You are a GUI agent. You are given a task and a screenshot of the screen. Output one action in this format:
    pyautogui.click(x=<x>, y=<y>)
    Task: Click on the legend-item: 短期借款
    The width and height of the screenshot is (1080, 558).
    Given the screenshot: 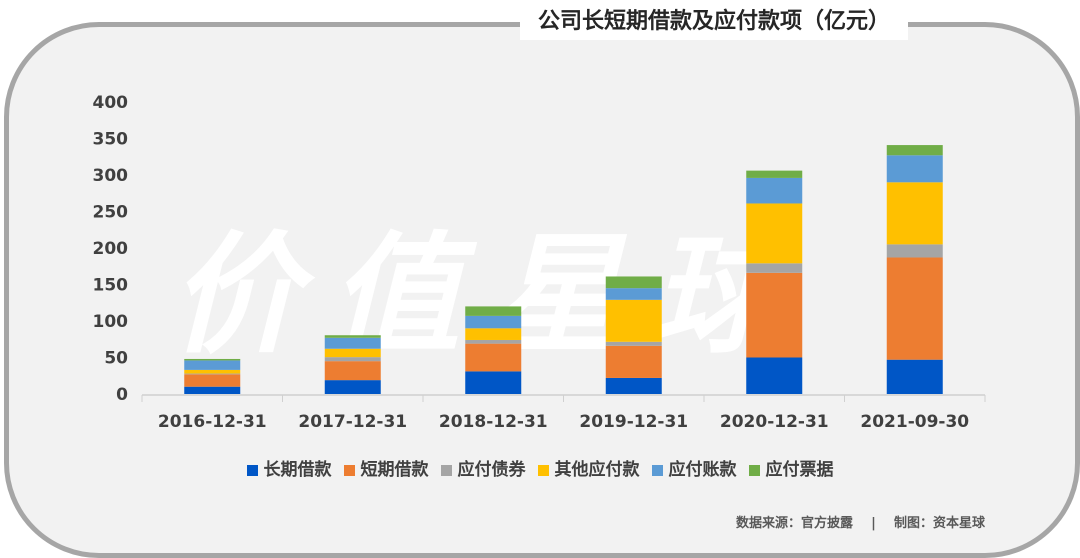 What is the action you would take?
    pyautogui.click(x=386, y=470)
    